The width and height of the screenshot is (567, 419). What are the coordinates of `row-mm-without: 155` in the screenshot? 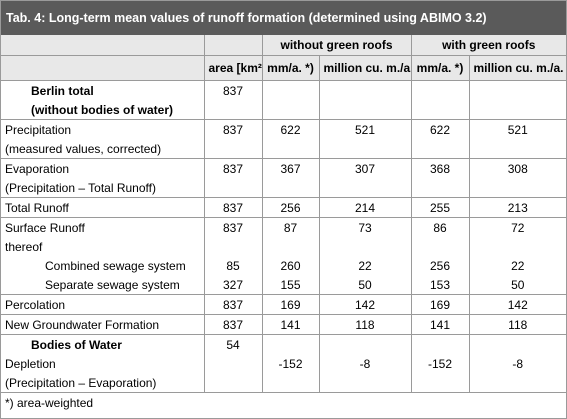 It's located at (290, 285).